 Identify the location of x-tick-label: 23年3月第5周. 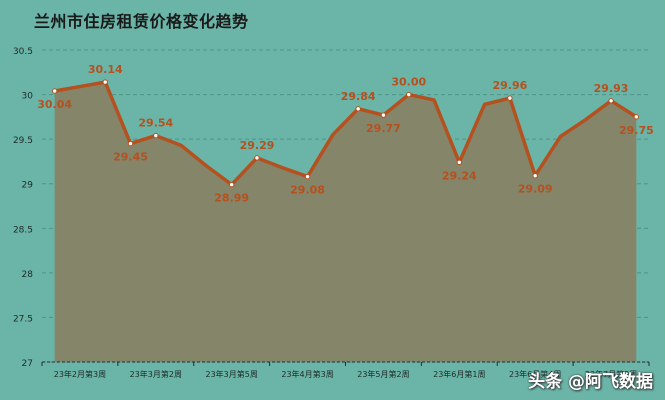
(232, 374).